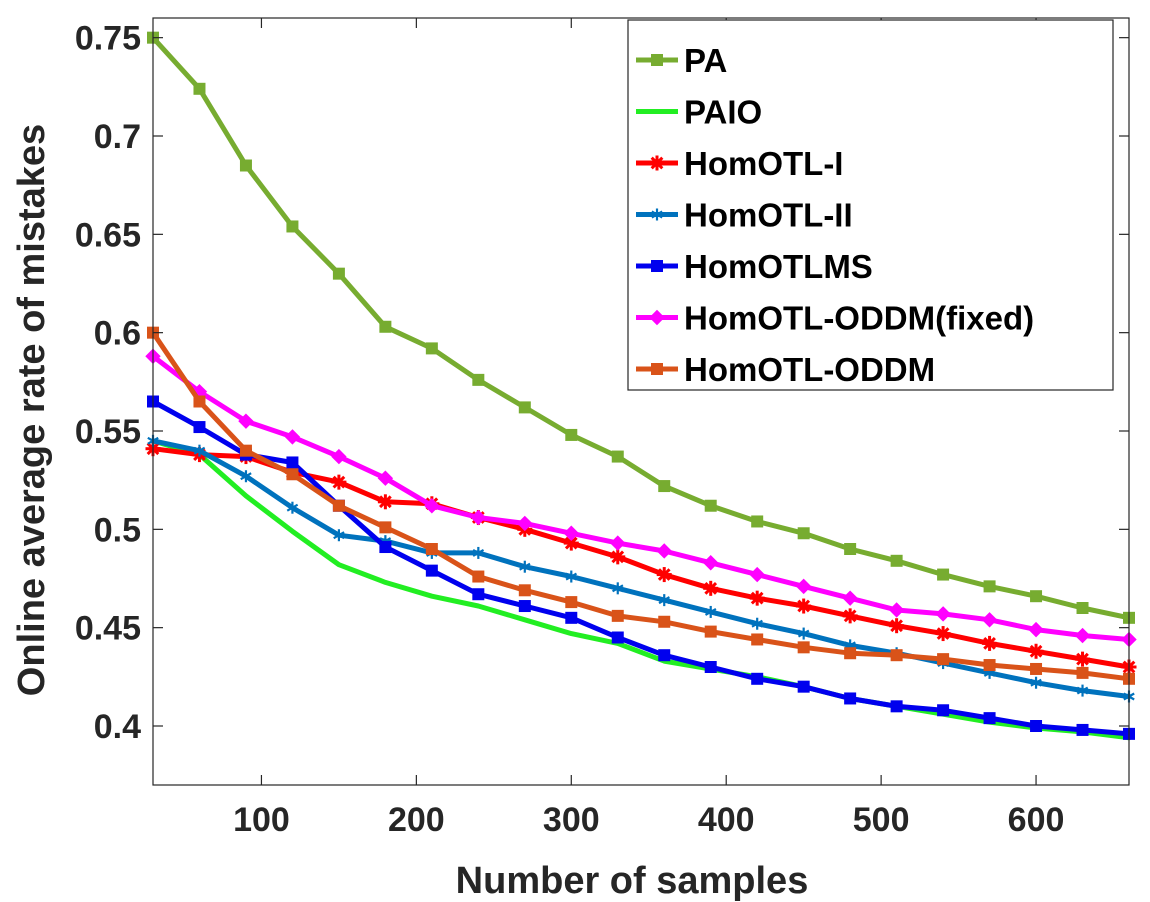 This screenshot has height=902, width=1150. Describe the element at coordinates (632, 881) in the screenshot. I see `x-axis-label: Number of samples` at that location.